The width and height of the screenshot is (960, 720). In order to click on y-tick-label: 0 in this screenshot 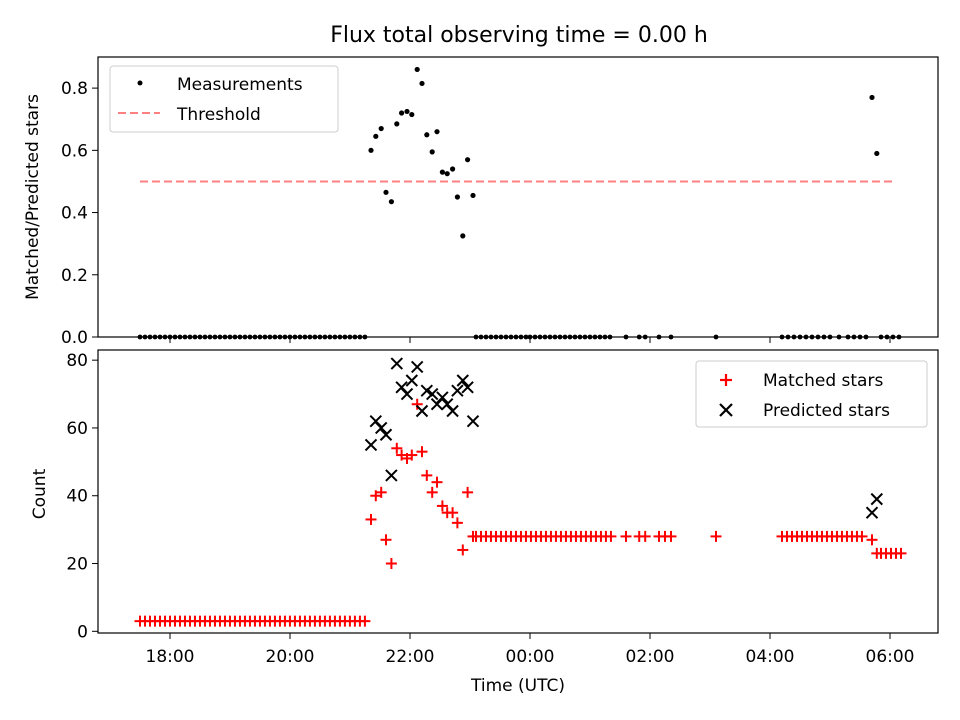, I will do `click(82, 632)`.